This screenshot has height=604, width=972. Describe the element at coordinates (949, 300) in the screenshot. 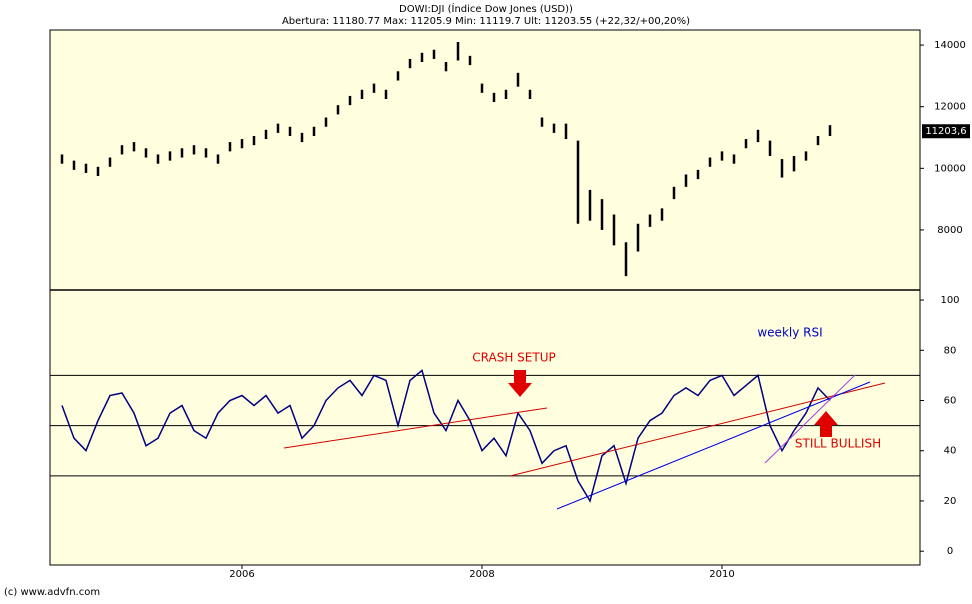

I see `y-tick-label: 100` at that location.